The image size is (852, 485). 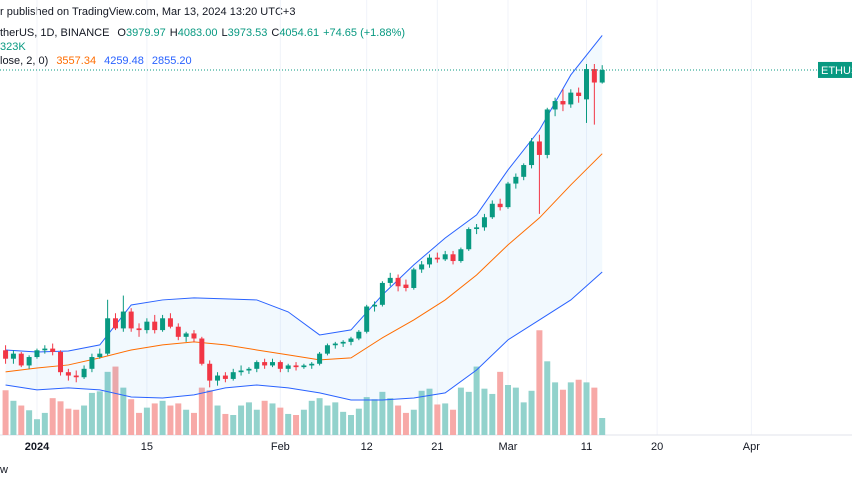 I want to click on ohlc-value: 4083.00, so click(x=198, y=33).